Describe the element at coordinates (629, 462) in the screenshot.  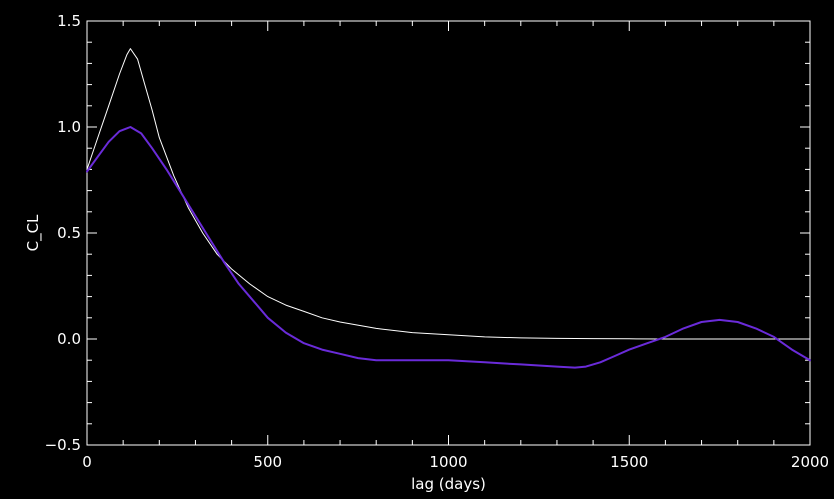
I see `x-tick-label: 1500` at that location.